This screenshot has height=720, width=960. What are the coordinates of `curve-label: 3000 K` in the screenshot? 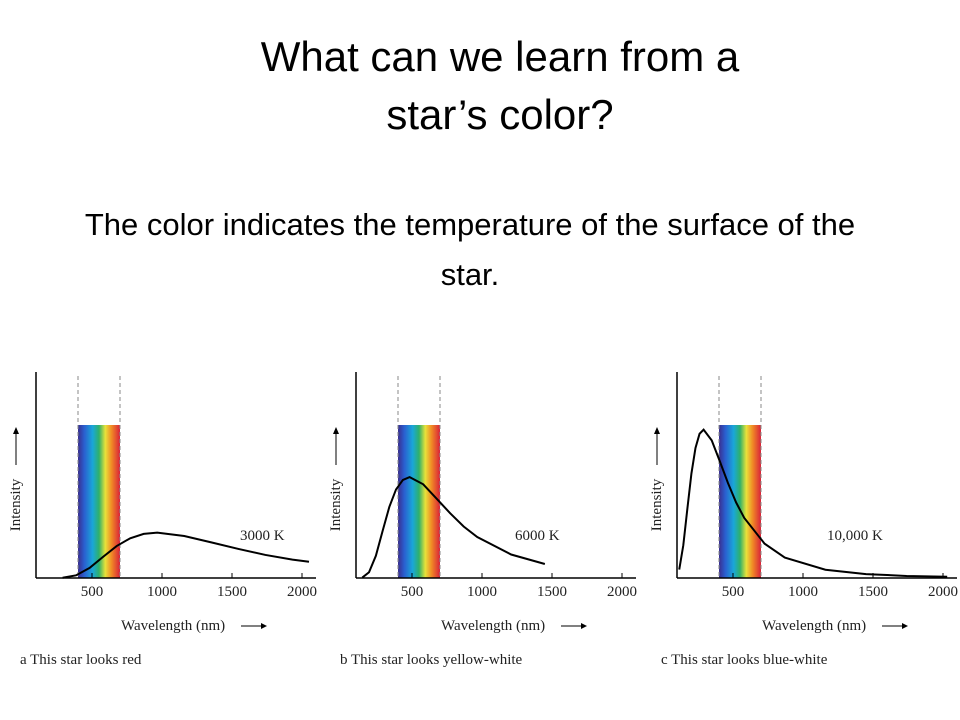 It's located at (262, 536).